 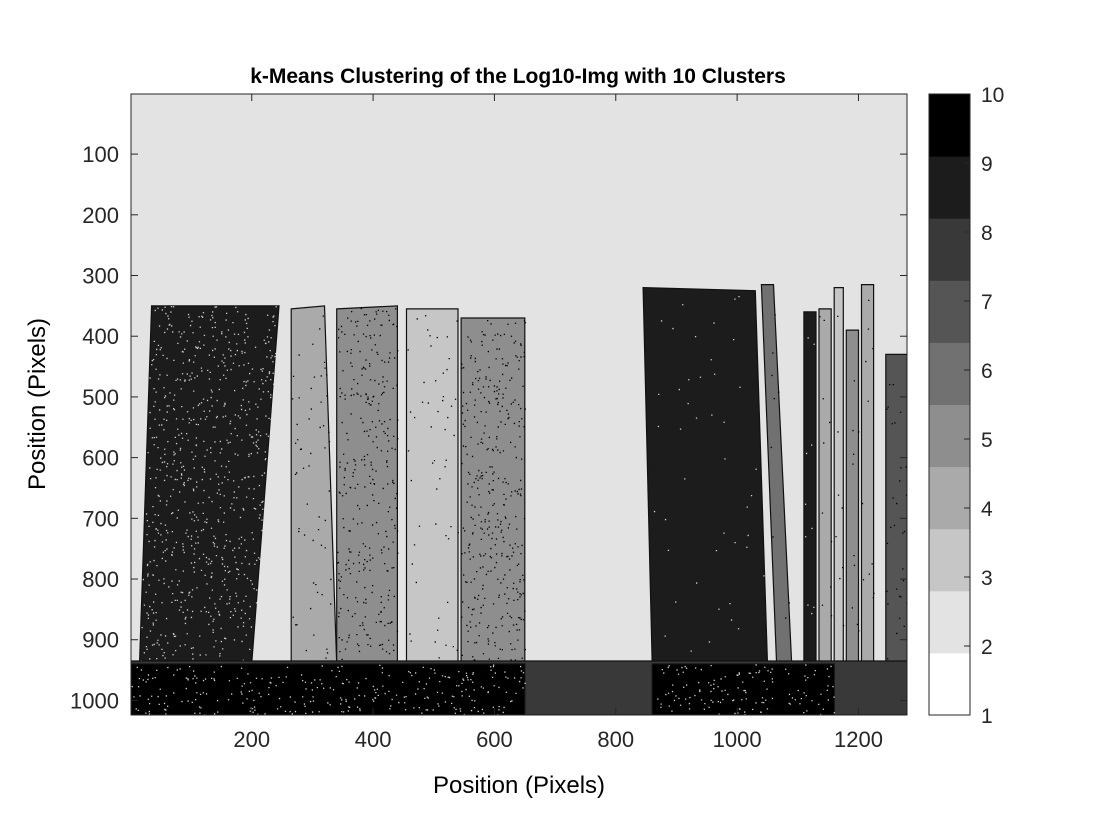 What do you see at coordinates (100, 518) in the screenshot?
I see `y-tick-label: 700` at bounding box center [100, 518].